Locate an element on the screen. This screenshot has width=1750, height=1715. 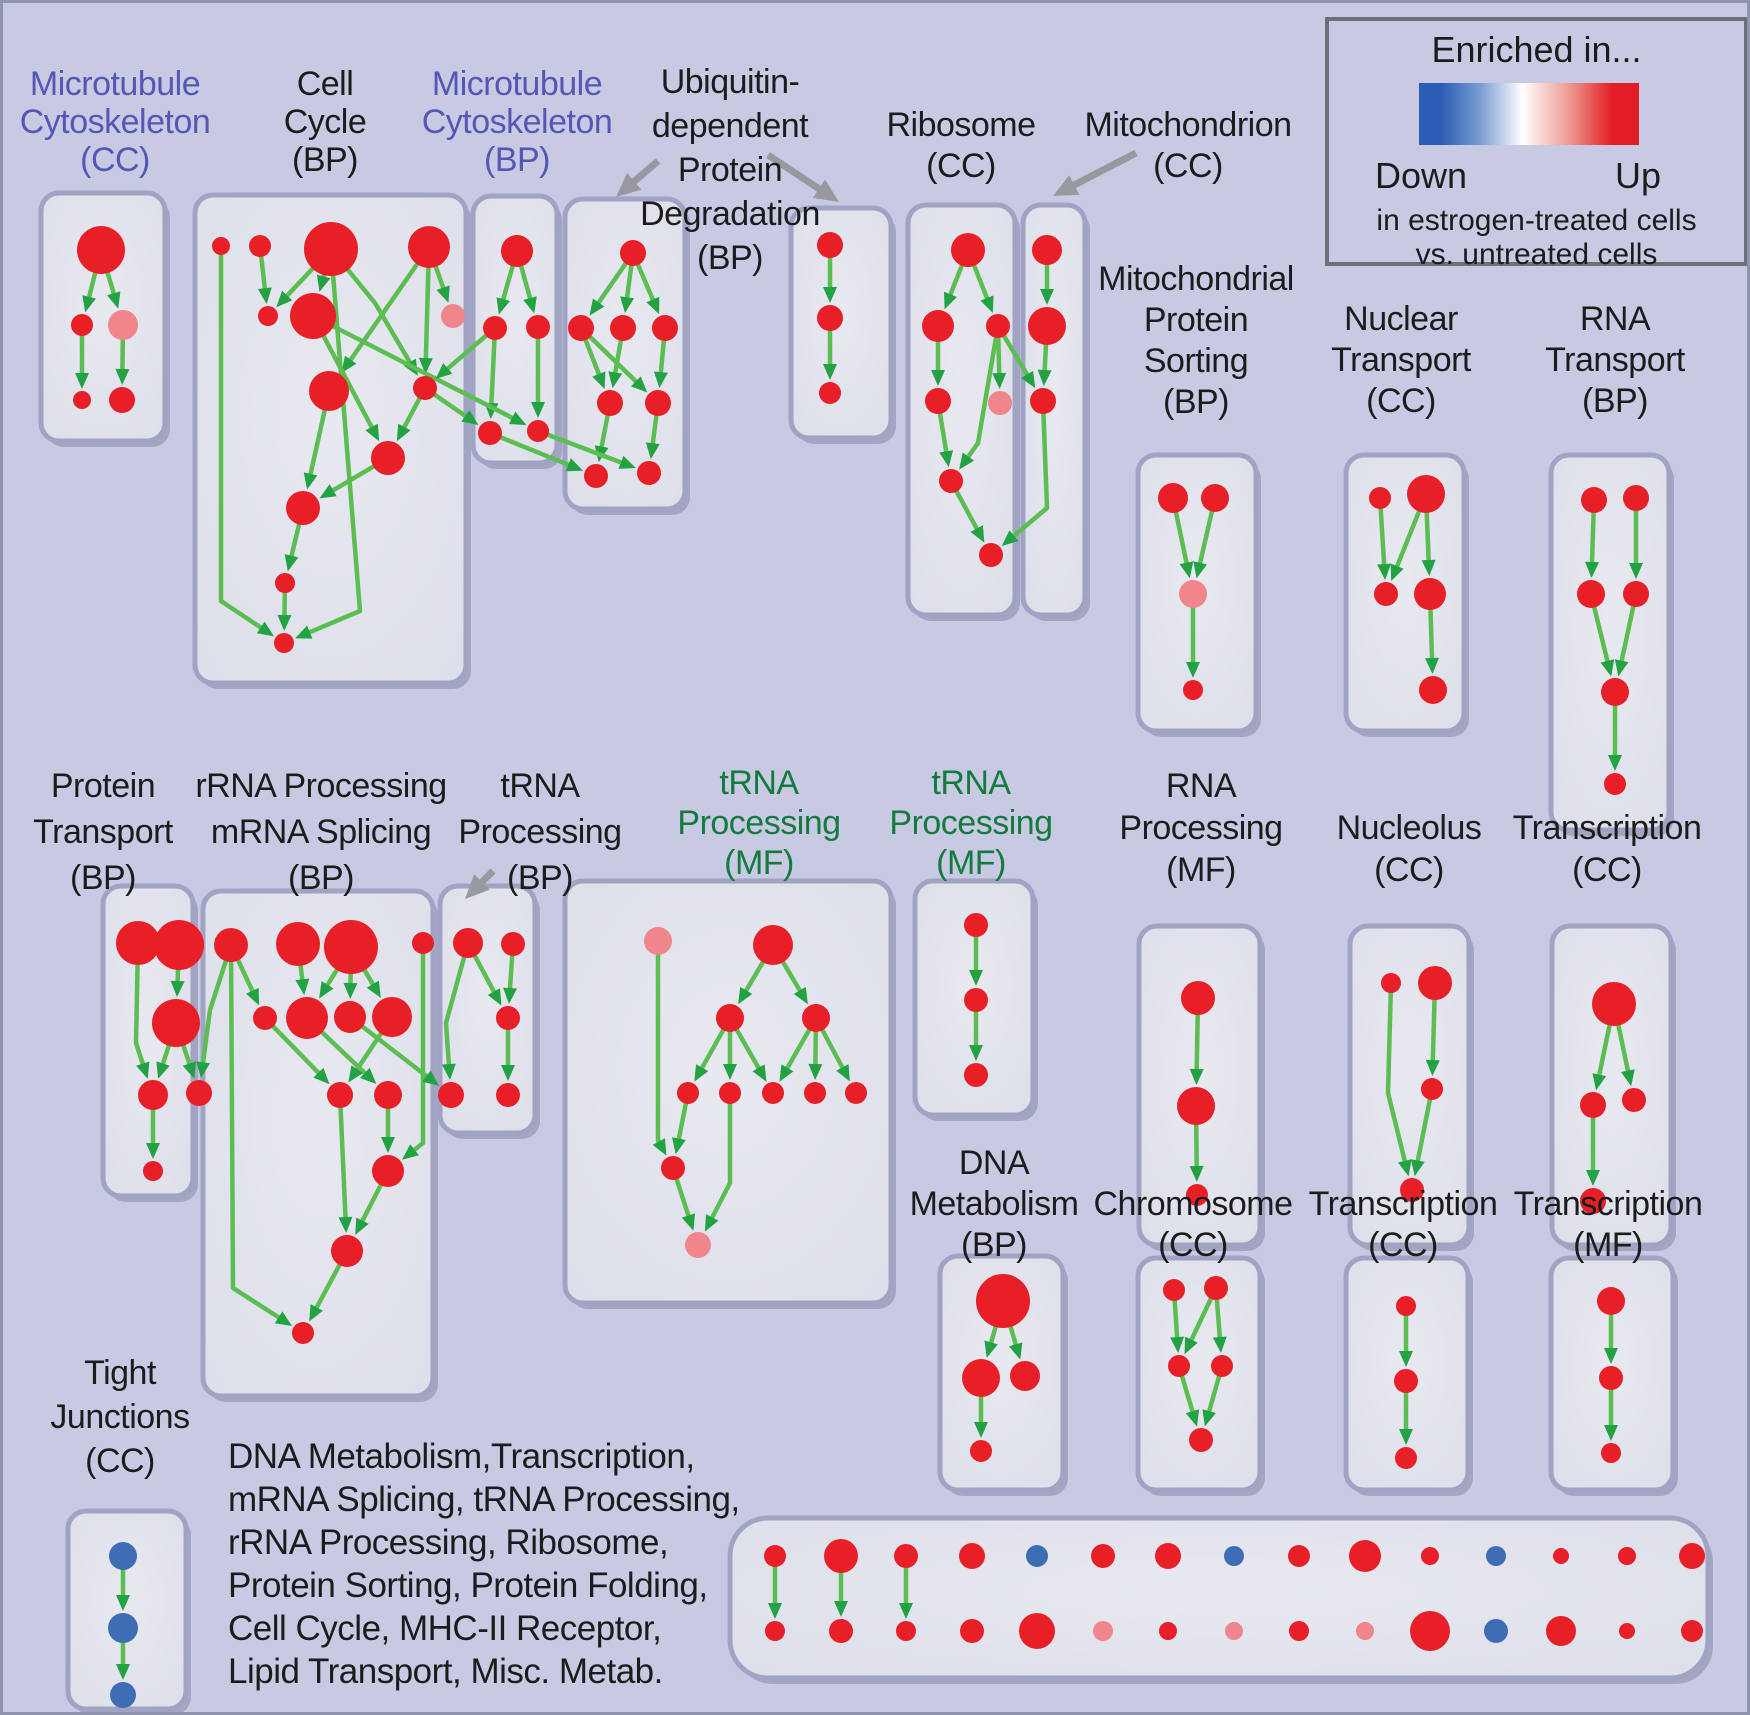
cluster-box-rrna is located at coordinates (318, 1143).